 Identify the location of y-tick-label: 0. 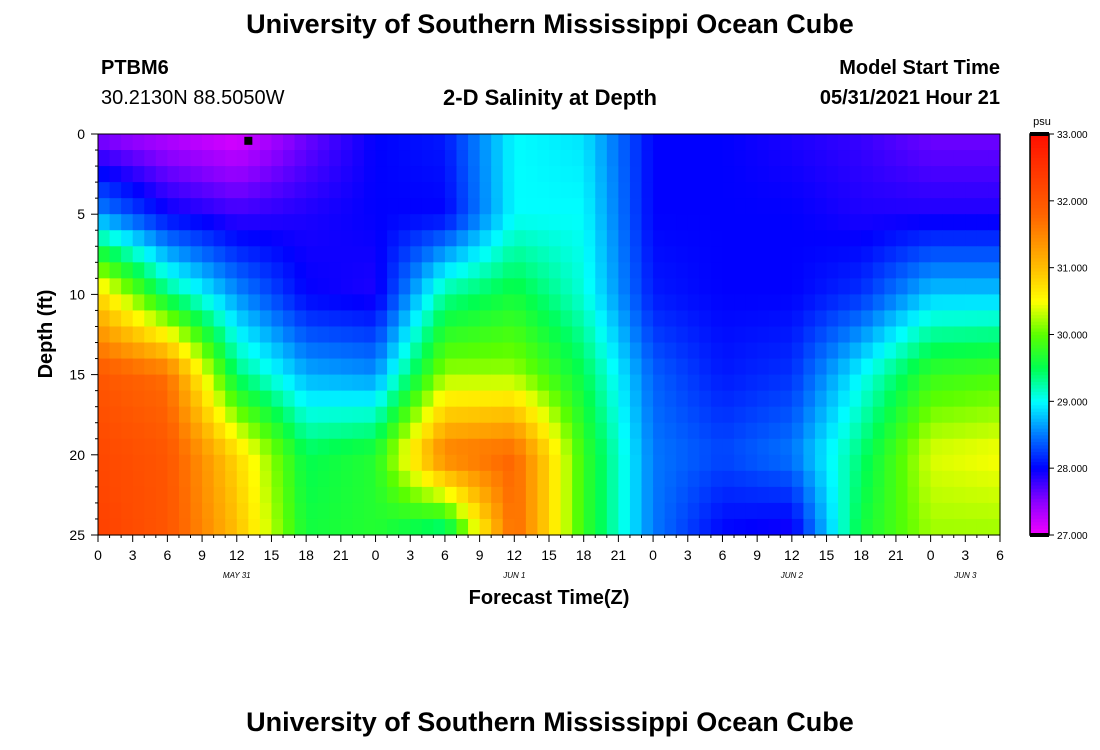
(81, 134).